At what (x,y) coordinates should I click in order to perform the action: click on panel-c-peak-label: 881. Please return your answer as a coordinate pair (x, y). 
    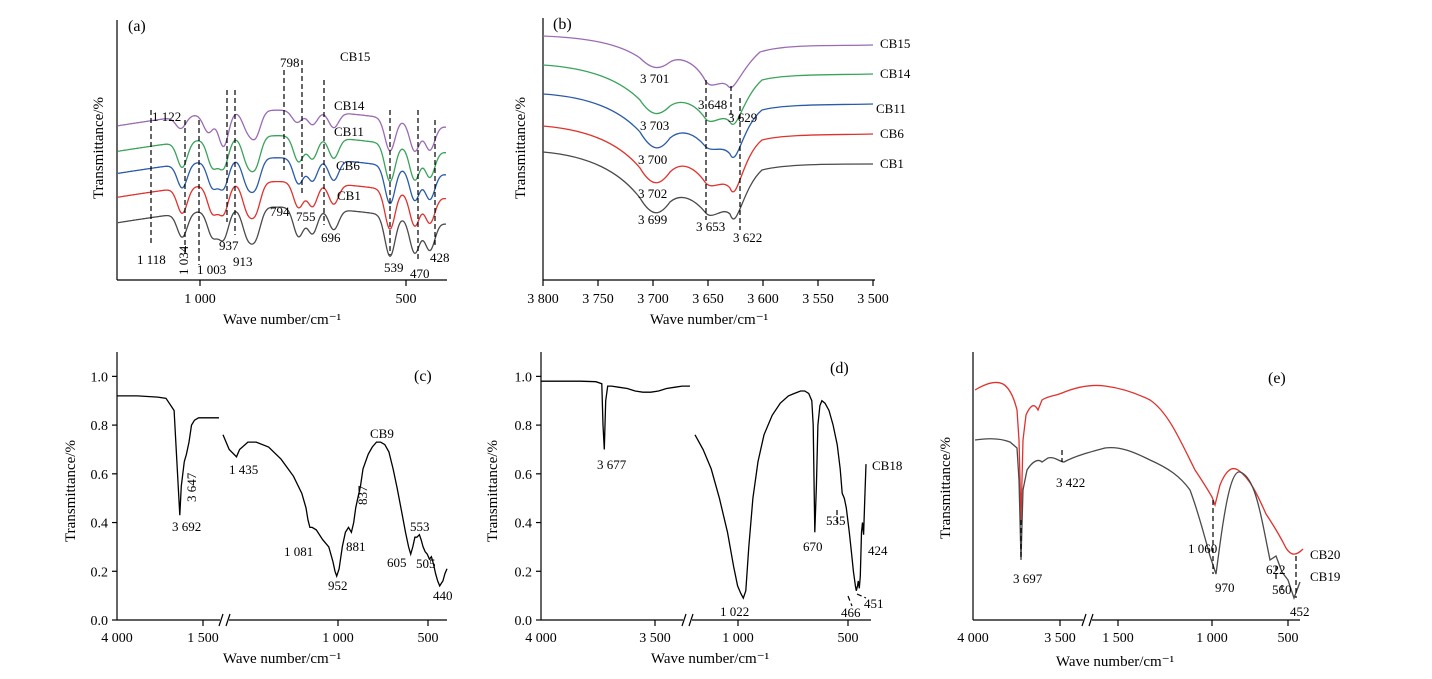
    Looking at the image, I should click on (356, 546).